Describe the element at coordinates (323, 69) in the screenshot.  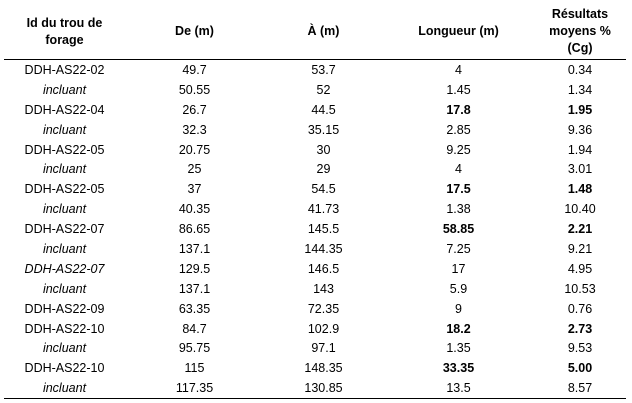
I see `cell-to: 53.7` at that location.